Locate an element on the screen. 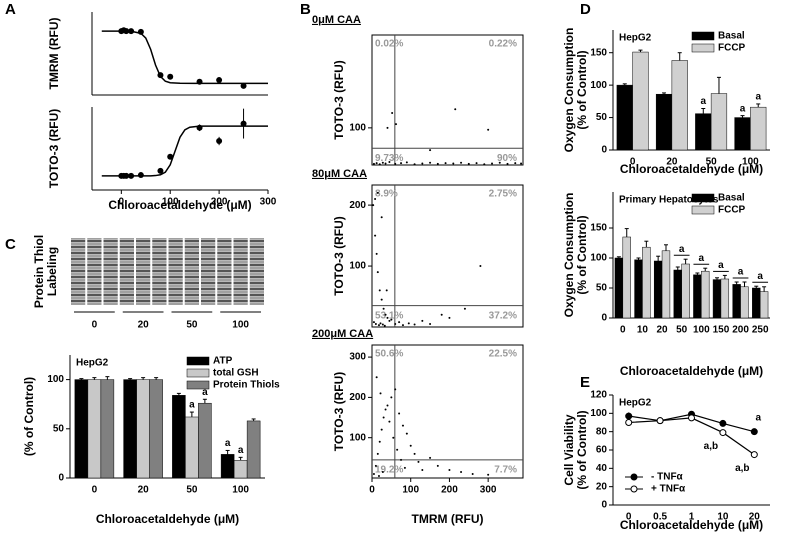 The image size is (800, 536). quadrant-percent: 90% is located at coordinates (507, 158).